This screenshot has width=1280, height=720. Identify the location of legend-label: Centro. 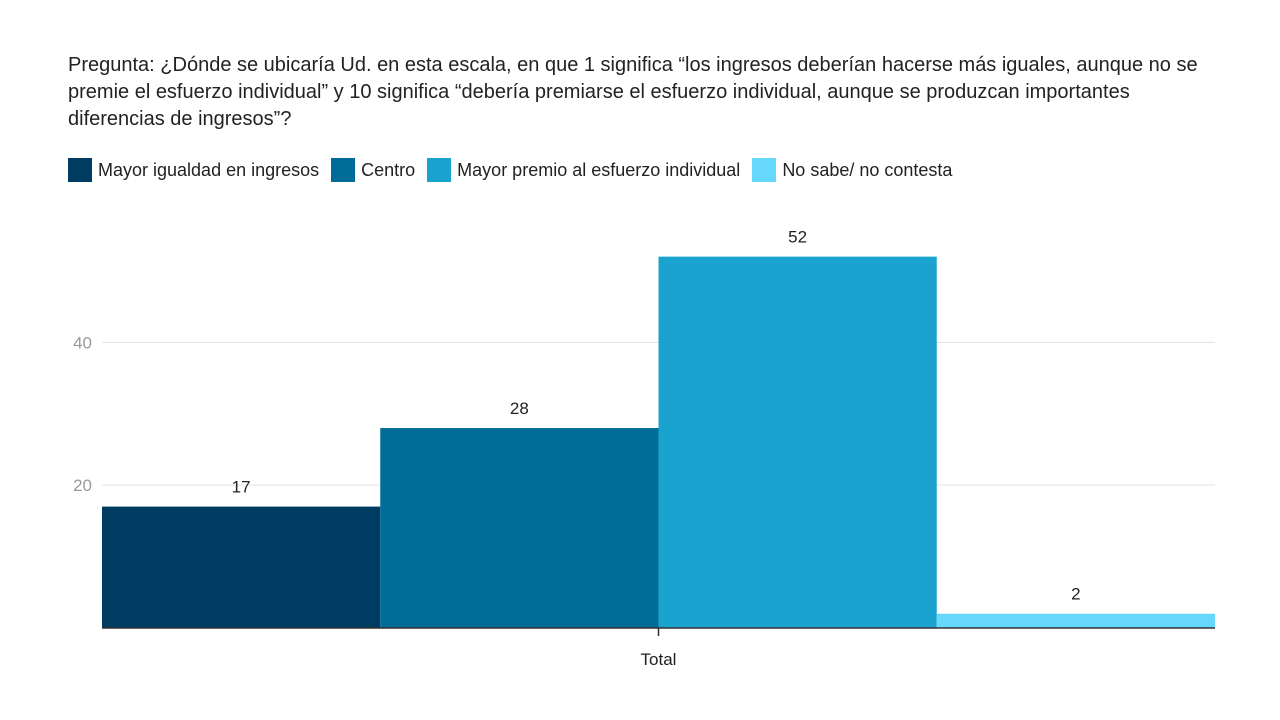
(388, 169).